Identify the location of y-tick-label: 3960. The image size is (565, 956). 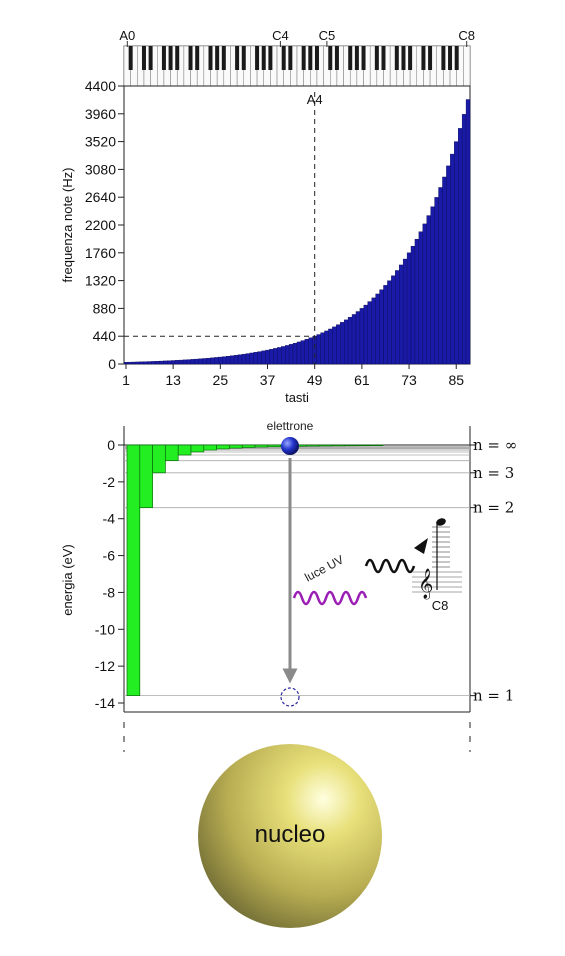
(100, 114).